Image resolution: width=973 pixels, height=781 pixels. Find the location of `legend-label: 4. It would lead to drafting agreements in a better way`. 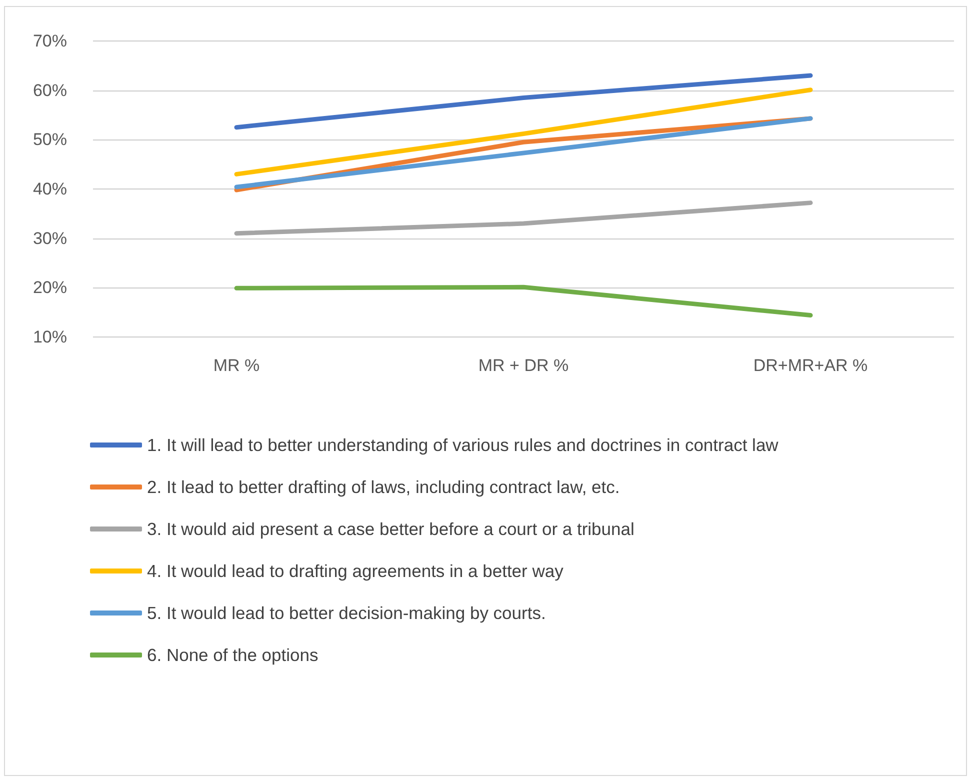

legend-label: 4. It would lead to drafting agreements in a better way is located at coordinates (355, 571).